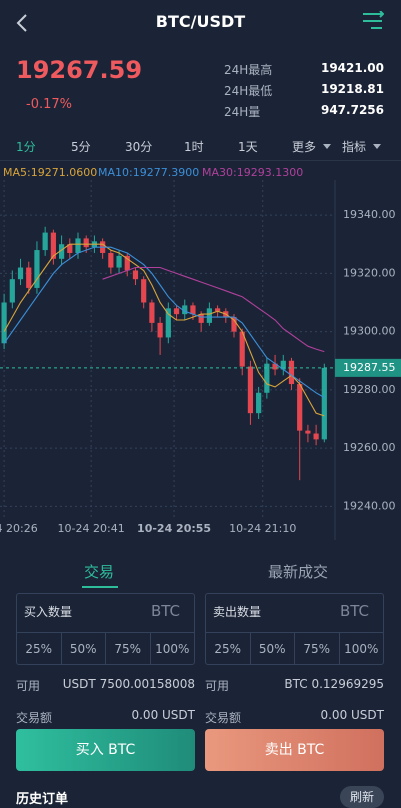  I want to click on amount-box: 卖出数量 BTC 25% 50% 75% 100%, so click(294, 629).